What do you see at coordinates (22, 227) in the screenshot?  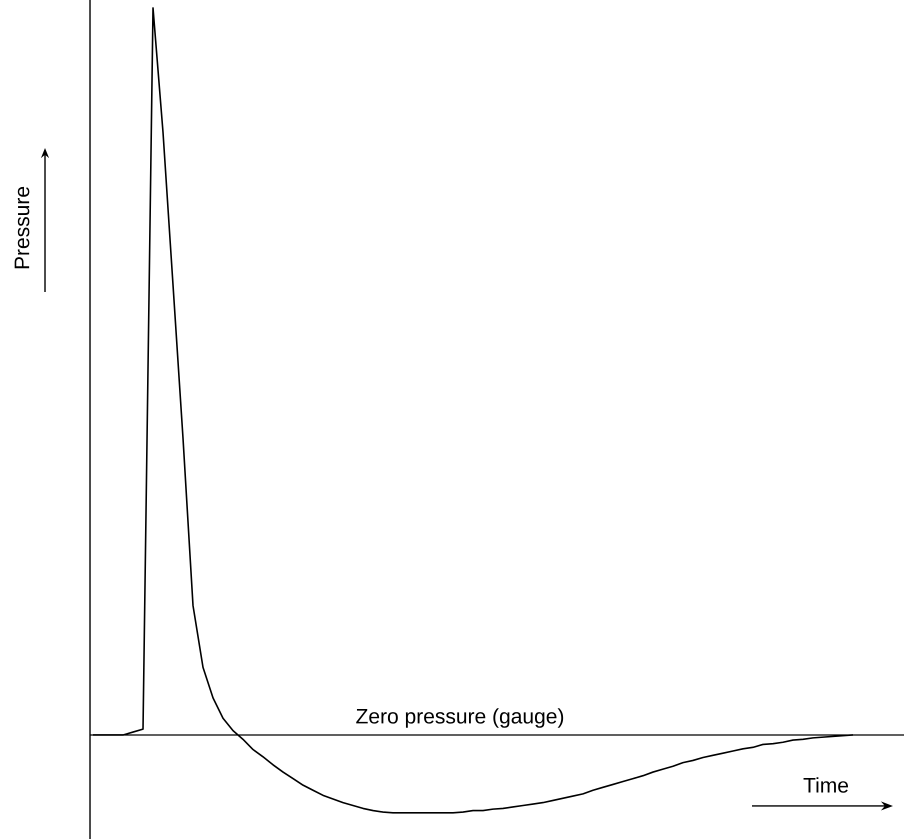 I see `y-axis-title: Pressure` at bounding box center [22, 227].